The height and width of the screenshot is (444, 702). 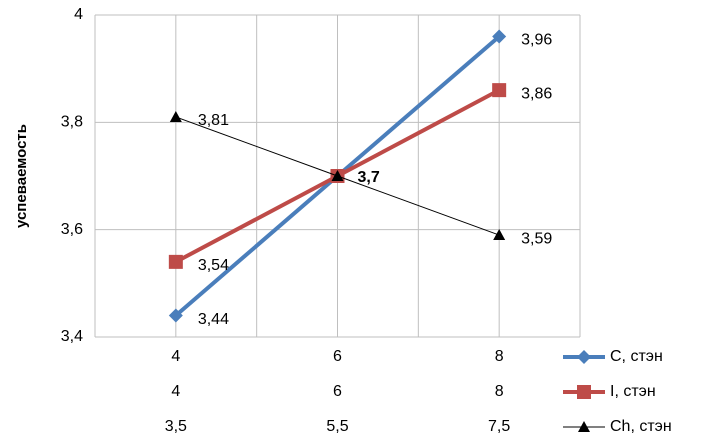 What do you see at coordinates (213, 319) in the screenshot?
I see `data-label: 3,44` at bounding box center [213, 319].